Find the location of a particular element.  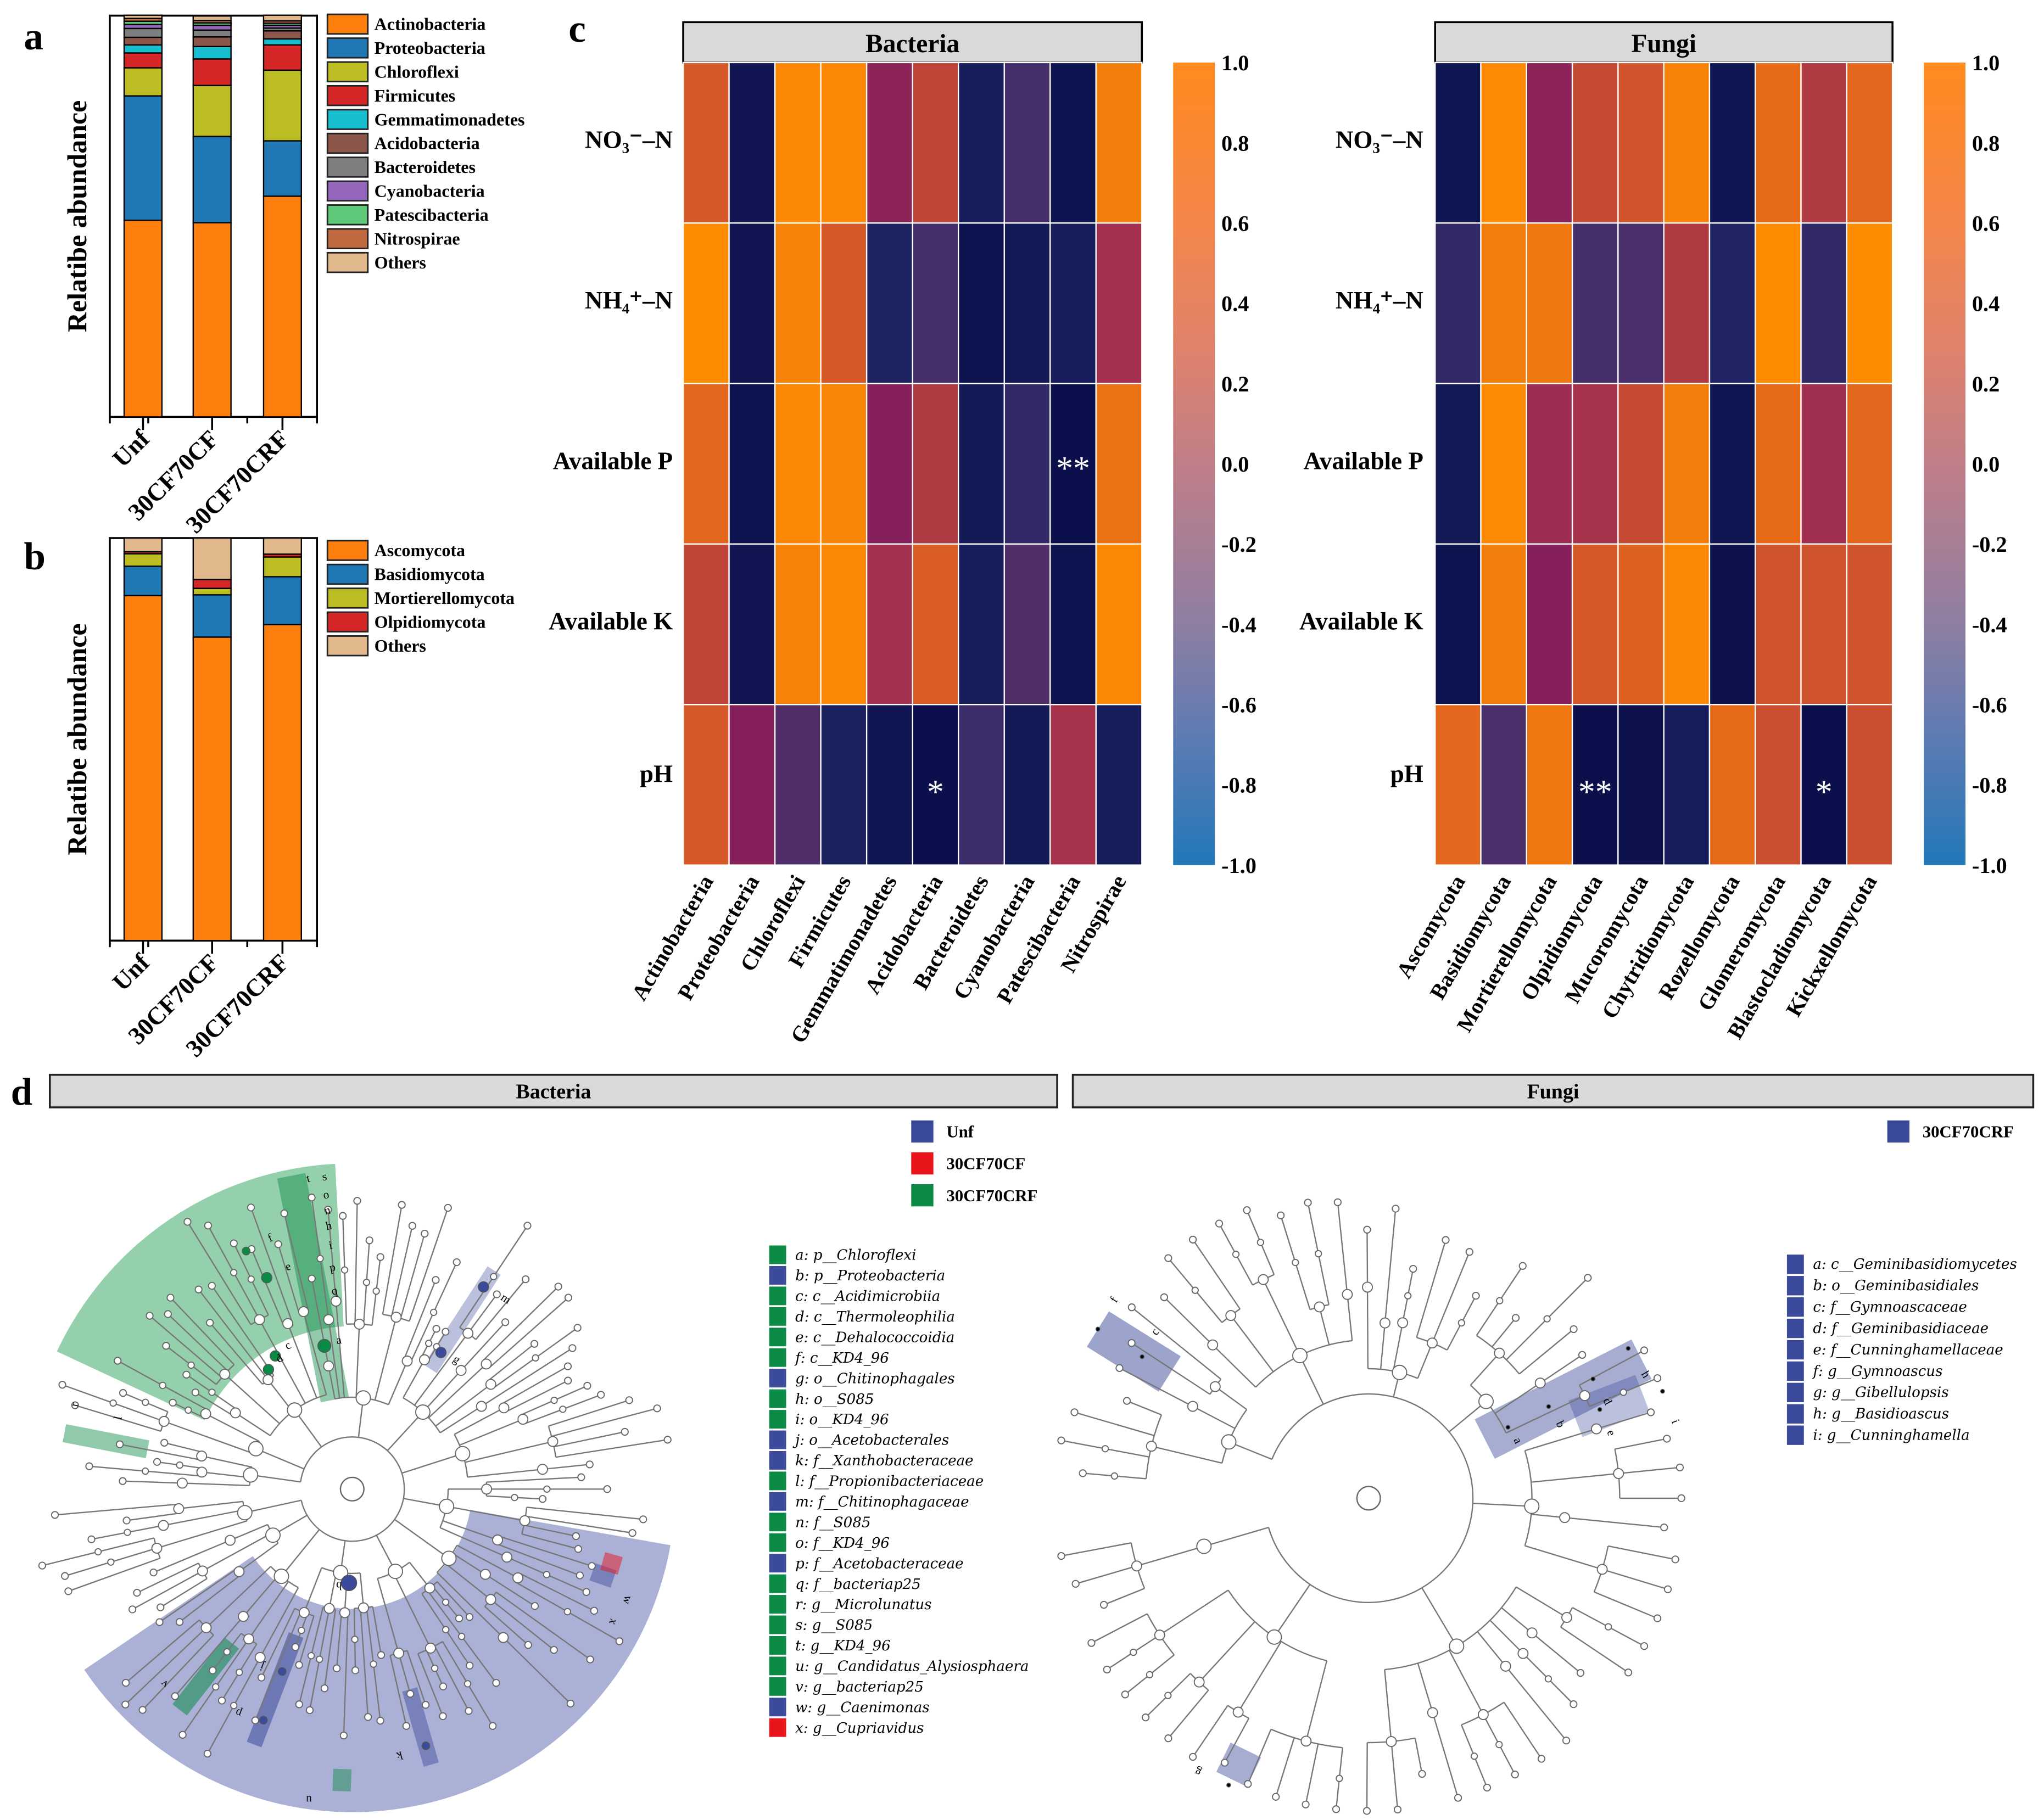

clade-letter: e is located at coordinates (1611, 1432).